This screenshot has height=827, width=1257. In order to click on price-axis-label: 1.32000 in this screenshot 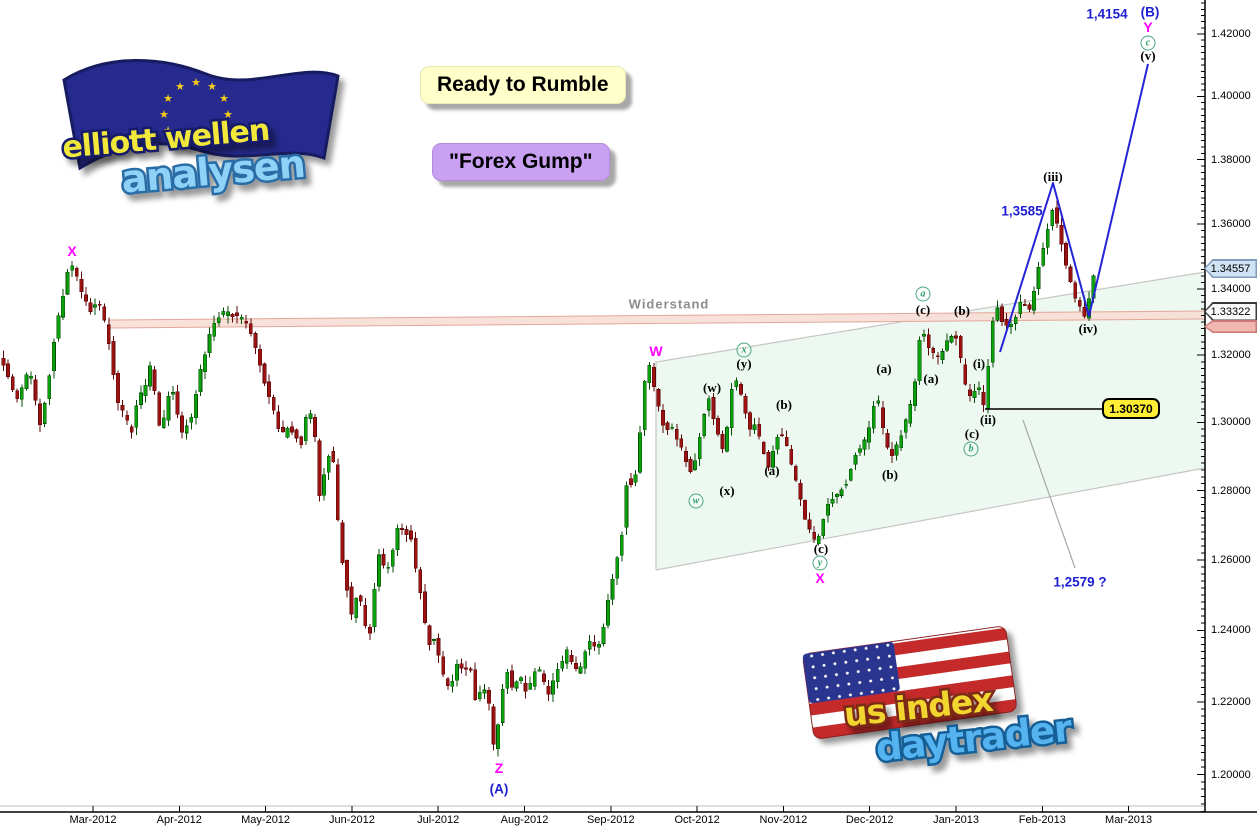, I will do `click(1231, 355)`.